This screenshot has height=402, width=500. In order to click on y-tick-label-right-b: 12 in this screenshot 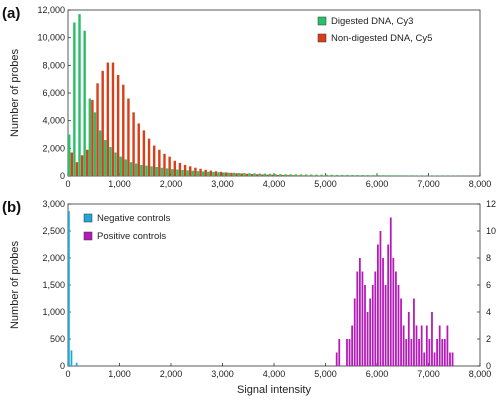, I will do `click(491, 204)`.